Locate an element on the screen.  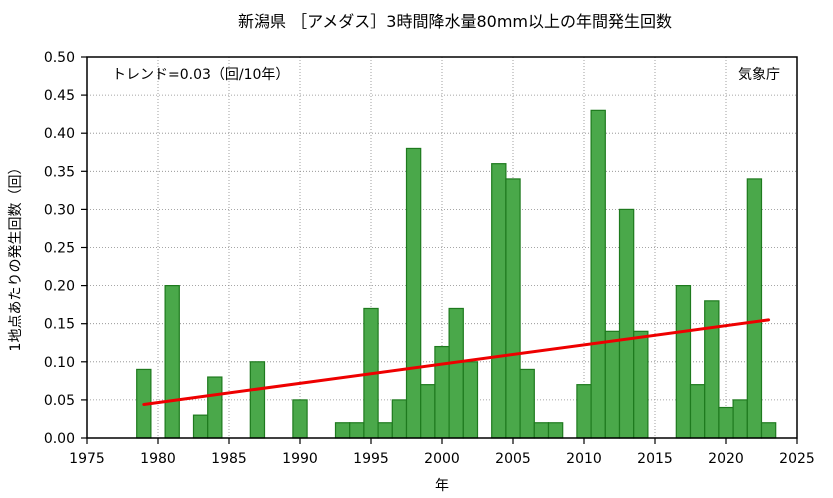
bar-1998 is located at coordinates (413, 293).